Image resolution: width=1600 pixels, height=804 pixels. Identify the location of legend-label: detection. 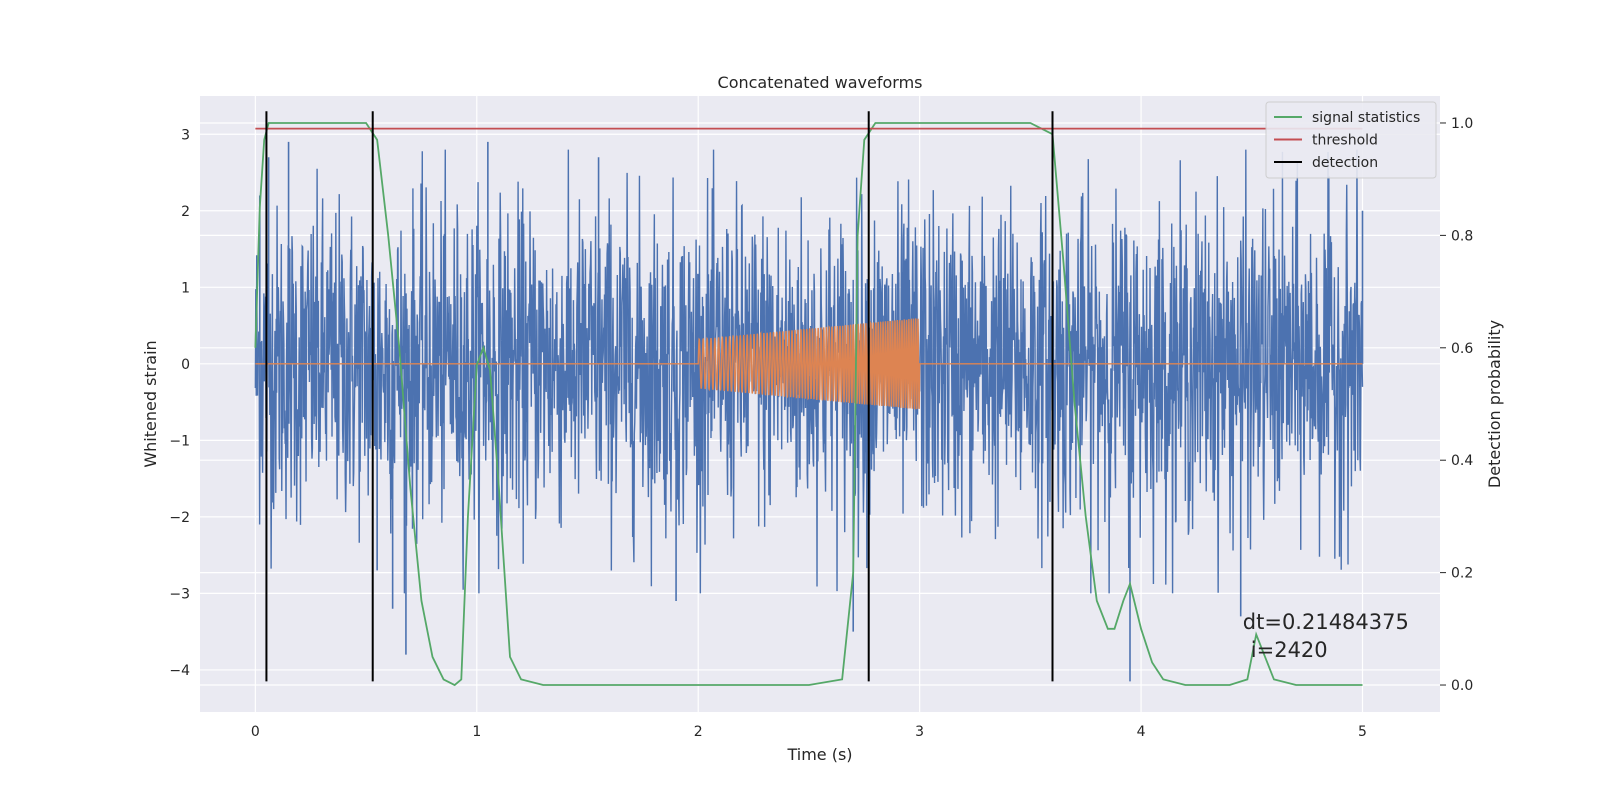
(1345, 163).